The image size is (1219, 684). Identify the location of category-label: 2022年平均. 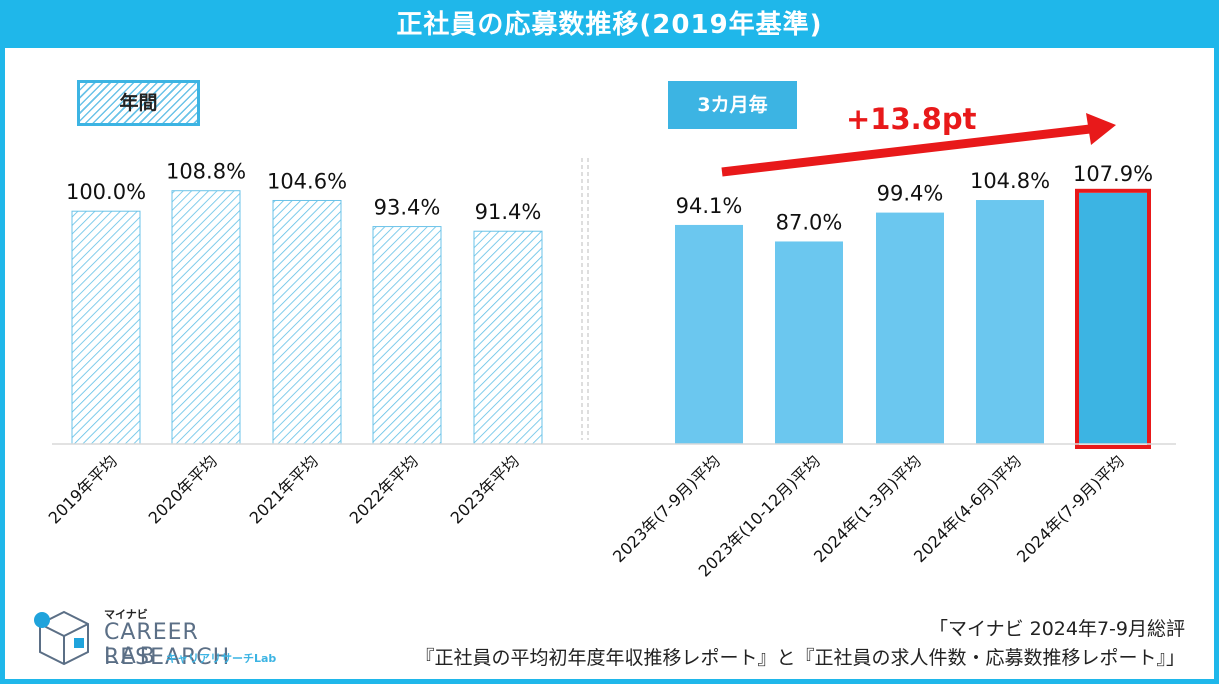
(384, 489).